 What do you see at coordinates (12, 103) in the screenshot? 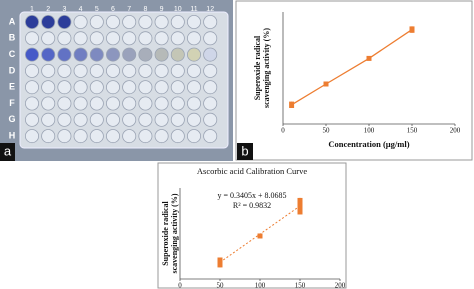
I see `row-label: F` at bounding box center [12, 103].